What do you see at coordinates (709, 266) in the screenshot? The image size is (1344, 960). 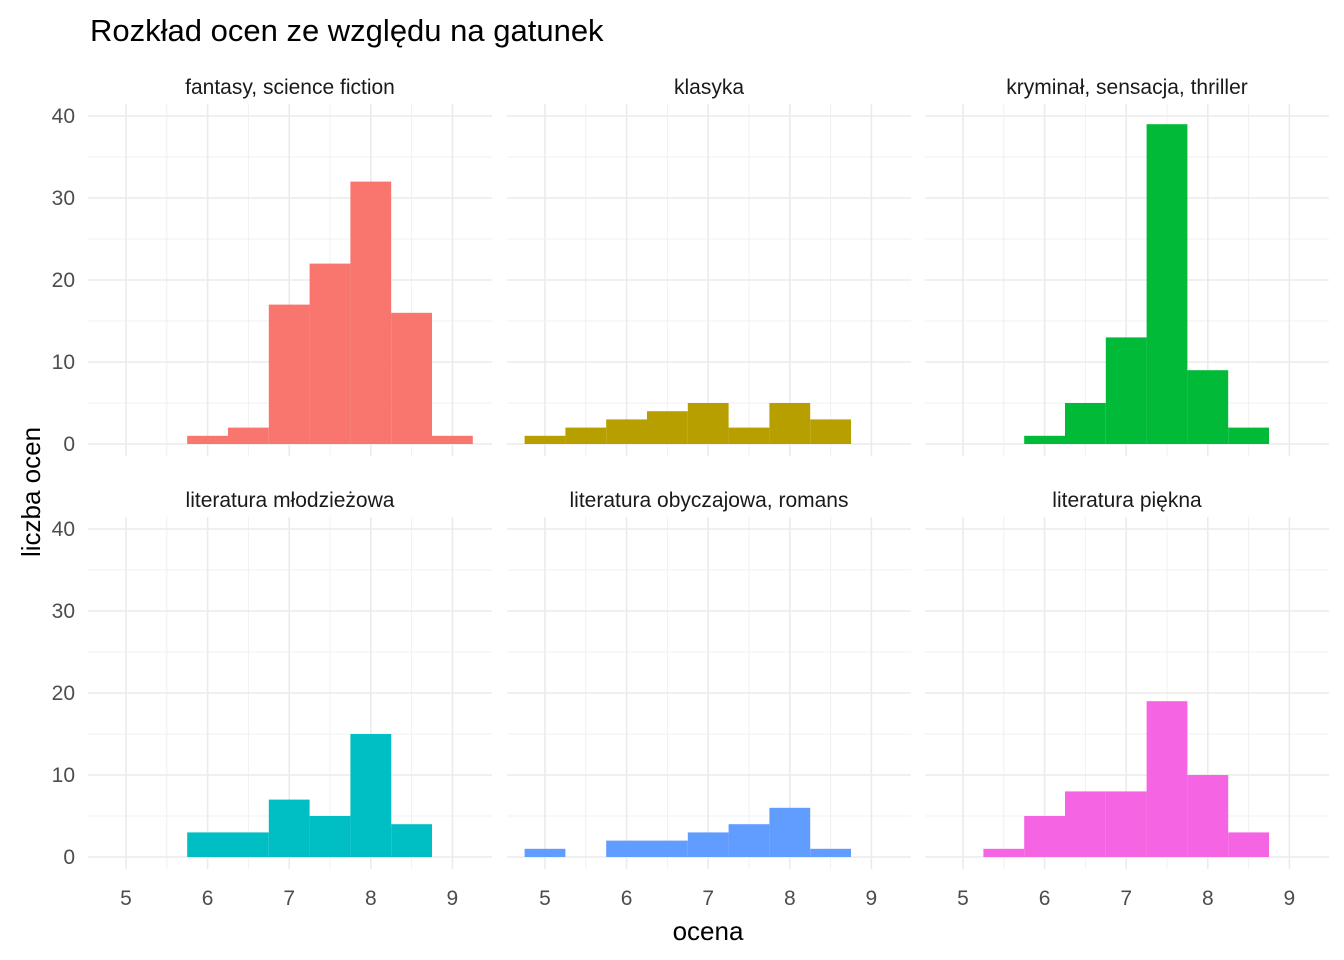 I see `facet-panel: klasyka` at bounding box center [709, 266].